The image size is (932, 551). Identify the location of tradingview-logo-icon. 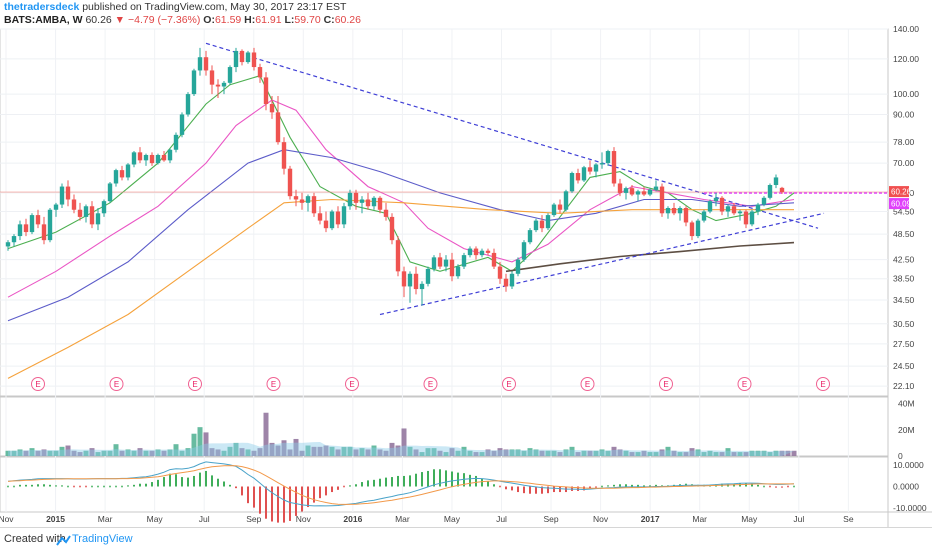
(106, 540).